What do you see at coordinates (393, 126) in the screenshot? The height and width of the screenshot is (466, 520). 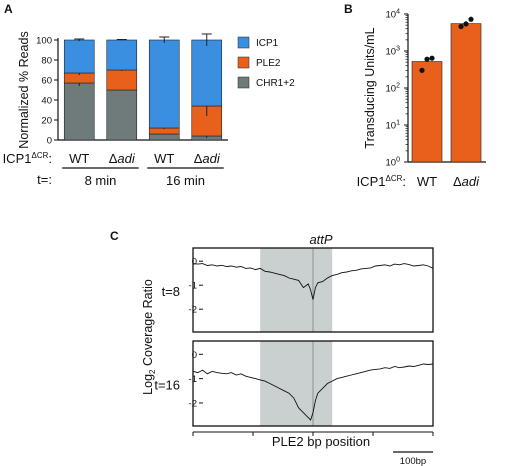 I see `b-y-tick-label: 10¹` at bounding box center [393, 126].